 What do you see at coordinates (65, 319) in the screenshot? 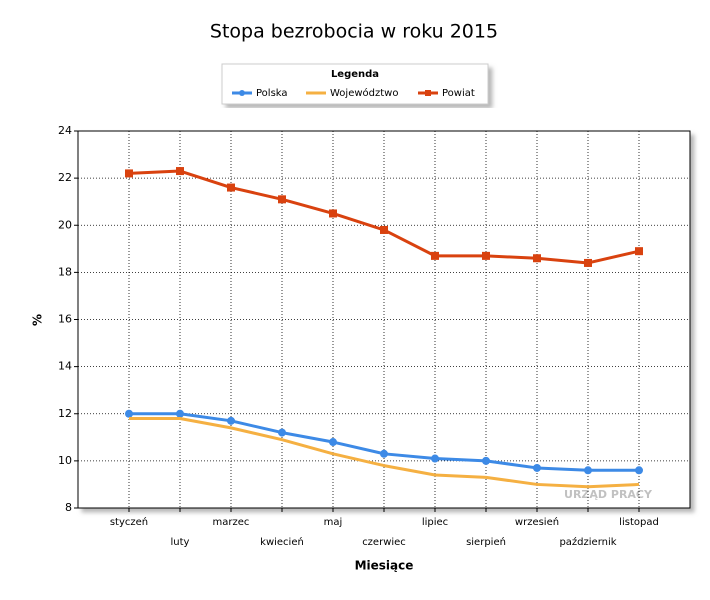
I see `y-tick-label: 16` at bounding box center [65, 319].